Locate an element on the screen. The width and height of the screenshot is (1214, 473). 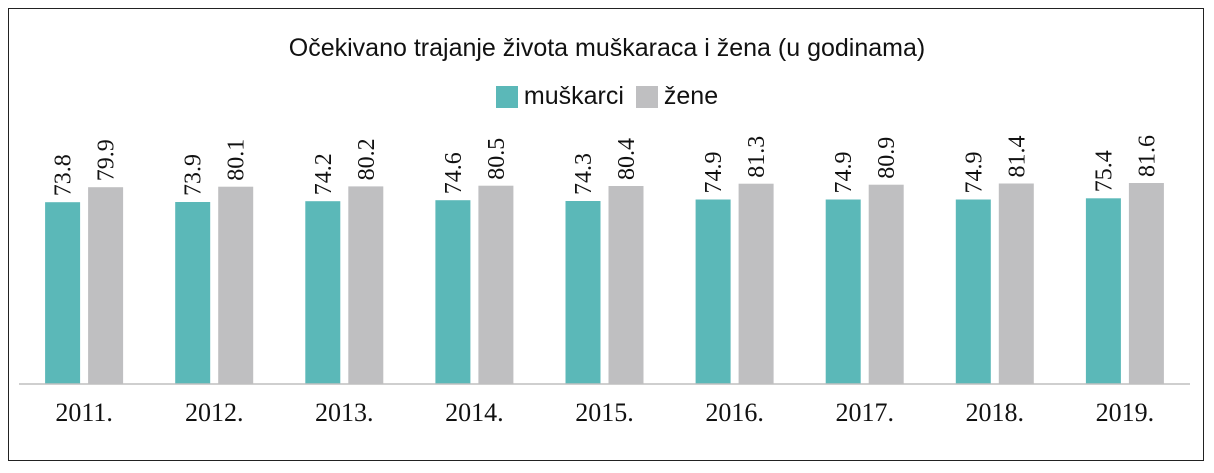
x-tick-label-2012: 2012. is located at coordinates (214, 412).